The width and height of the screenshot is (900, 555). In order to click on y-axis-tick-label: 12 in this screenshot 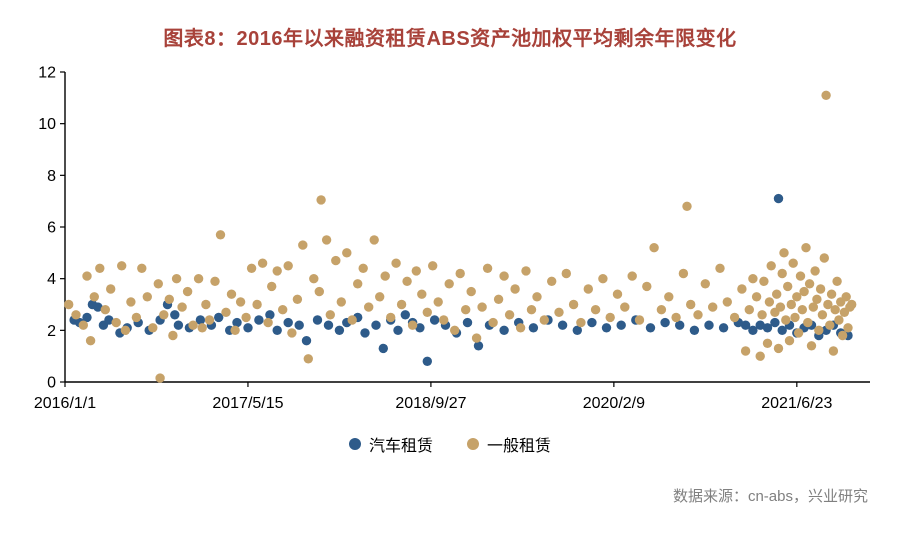, I will do `click(47, 73)`.